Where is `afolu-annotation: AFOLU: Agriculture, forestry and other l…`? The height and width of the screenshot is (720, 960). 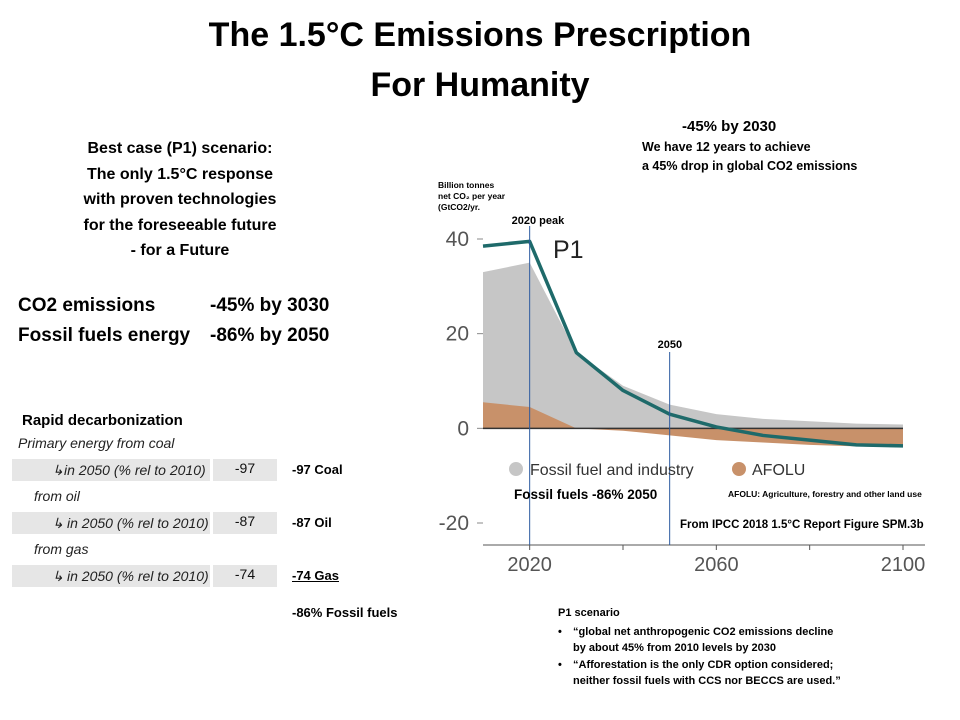 afolu-annotation: AFOLU: Agriculture, forestry and other l… is located at coordinates (825, 494).